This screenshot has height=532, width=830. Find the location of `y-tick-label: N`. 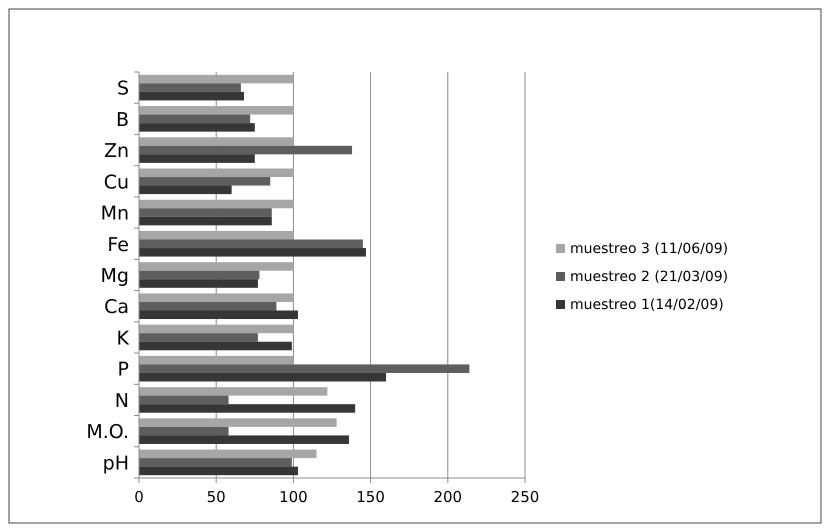

y-tick-label: N is located at coordinates (121, 401).